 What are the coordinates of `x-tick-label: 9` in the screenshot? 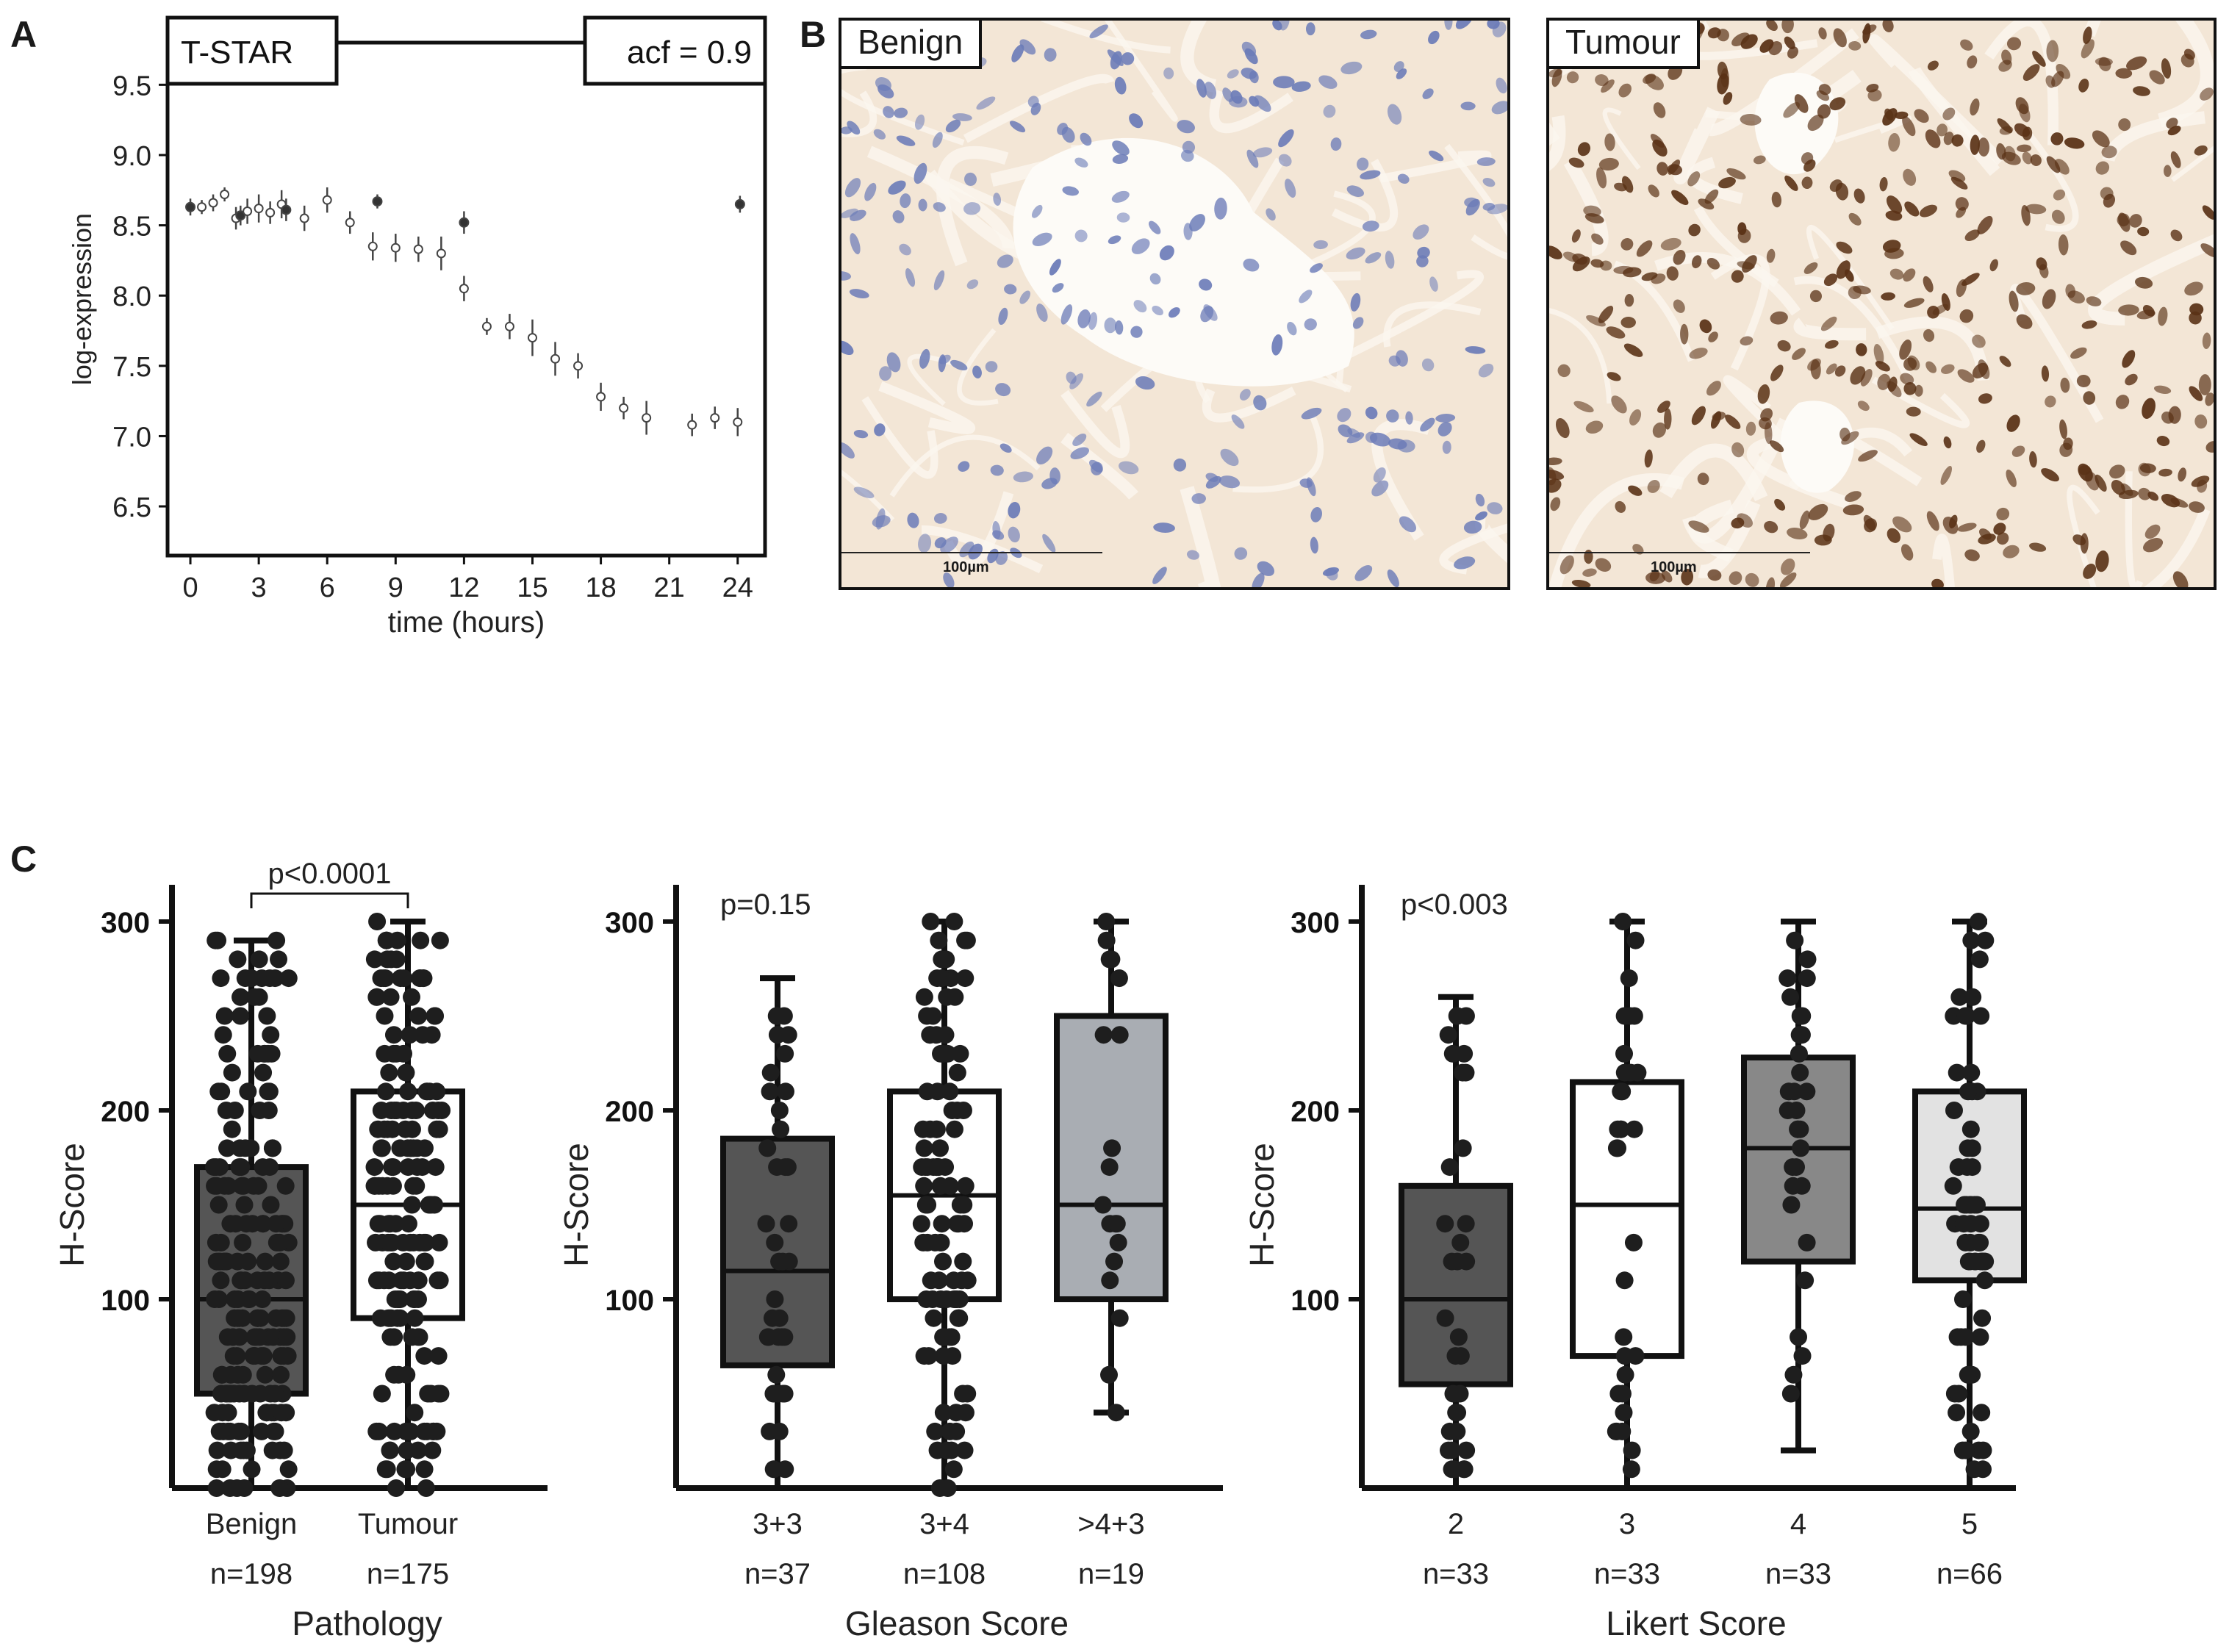 It's located at (396, 587).